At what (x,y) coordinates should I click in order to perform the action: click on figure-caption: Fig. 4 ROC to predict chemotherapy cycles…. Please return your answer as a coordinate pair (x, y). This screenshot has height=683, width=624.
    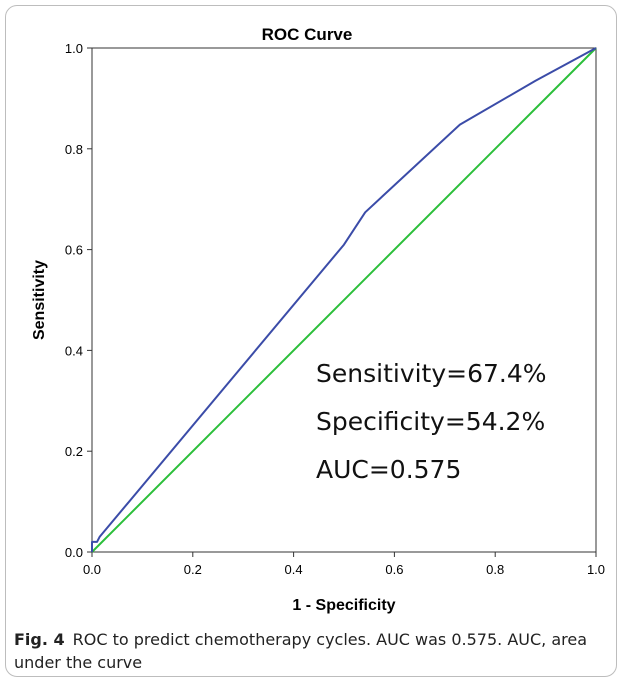
    Looking at the image, I should click on (312, 651).